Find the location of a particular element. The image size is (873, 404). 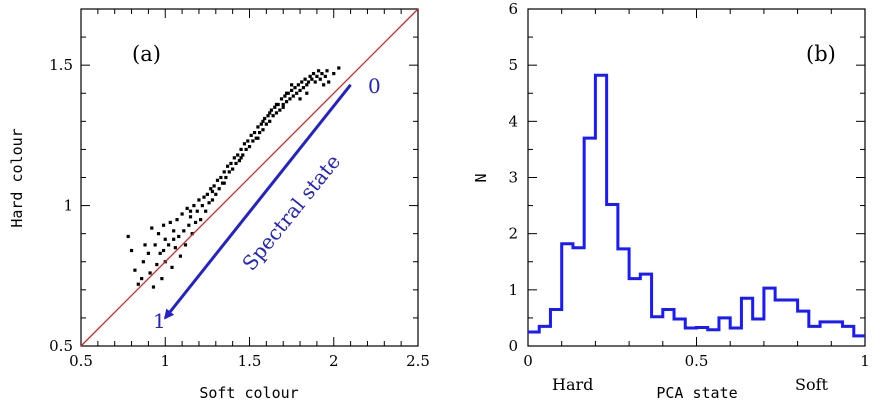

panel-a-xlabel: Soft colour is located at coordinates (248, 393).